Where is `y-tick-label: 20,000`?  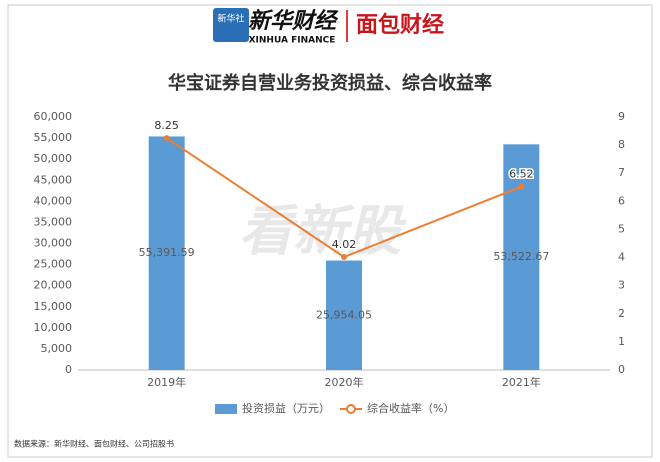 y-tick-label: 20,000 is located at coordinates (53, 285).